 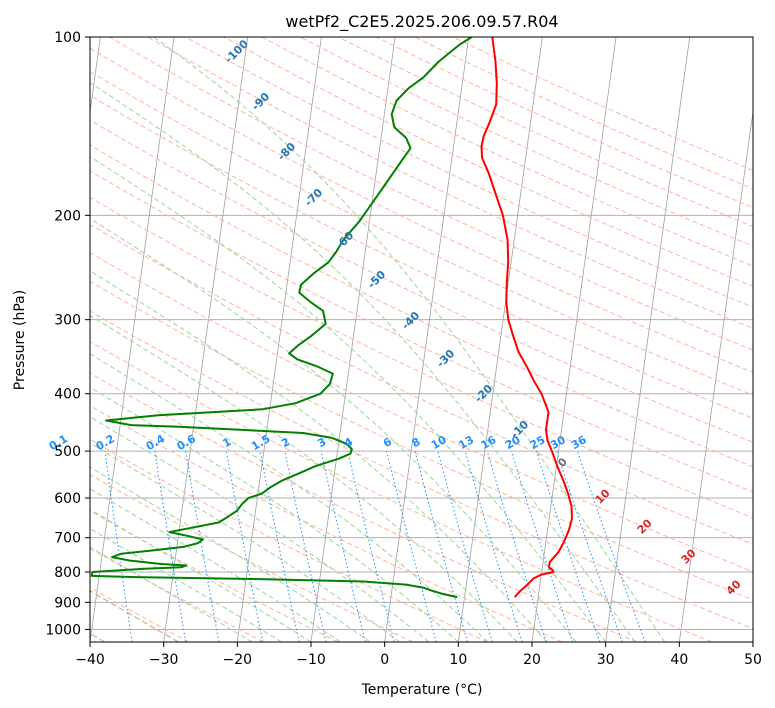 I want to click on y-tick-label: 200, so click(x=67, y=216).